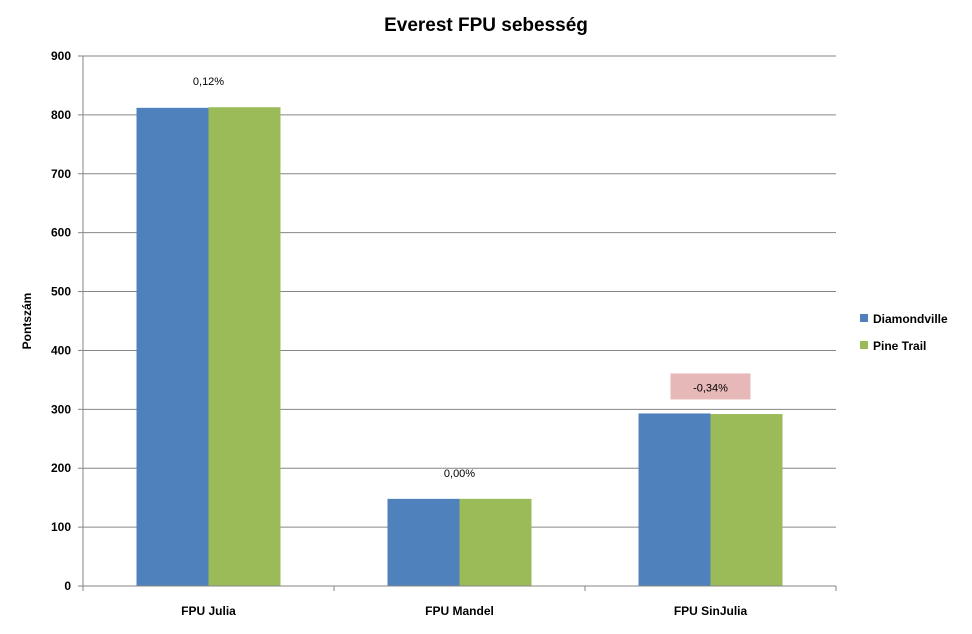  Describe the element at coordinates (208, 82) in the screenshot. I see `annotation-label: 0,12%` at that location.